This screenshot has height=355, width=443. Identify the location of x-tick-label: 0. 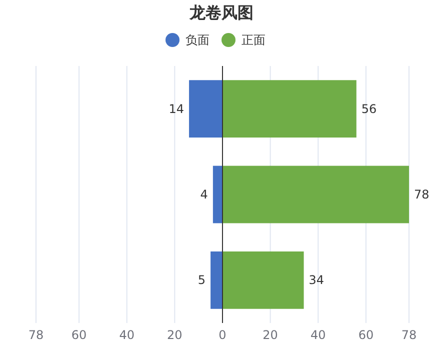
(222, 335).